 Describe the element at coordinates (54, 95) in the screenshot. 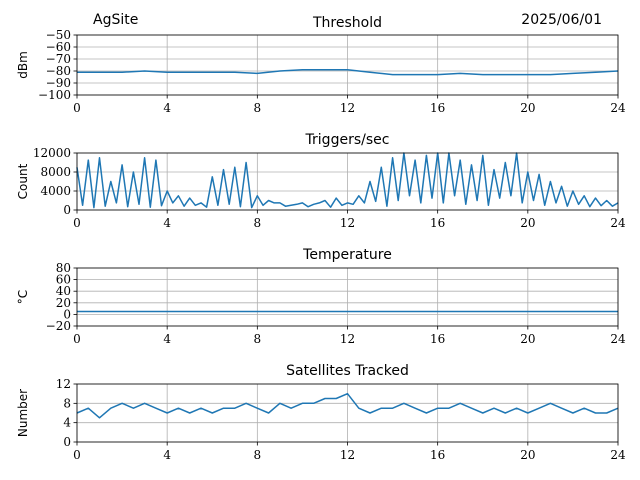

I see `y-tick-label: −100` at that location.